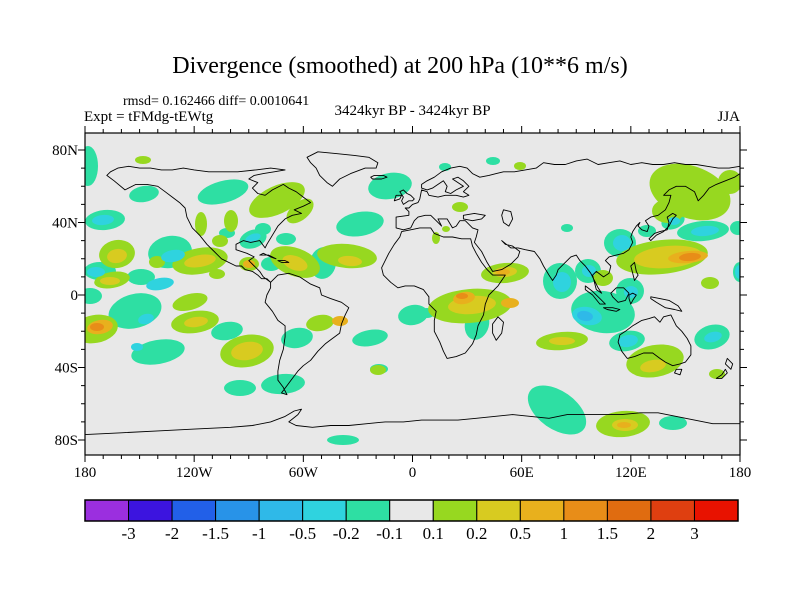 Image resolution: width=800 pixels, height=600 pixels. Describe the element at coordinates (433, 533) in the screenshot. I see `colorbar-label: 0.1` at that location.